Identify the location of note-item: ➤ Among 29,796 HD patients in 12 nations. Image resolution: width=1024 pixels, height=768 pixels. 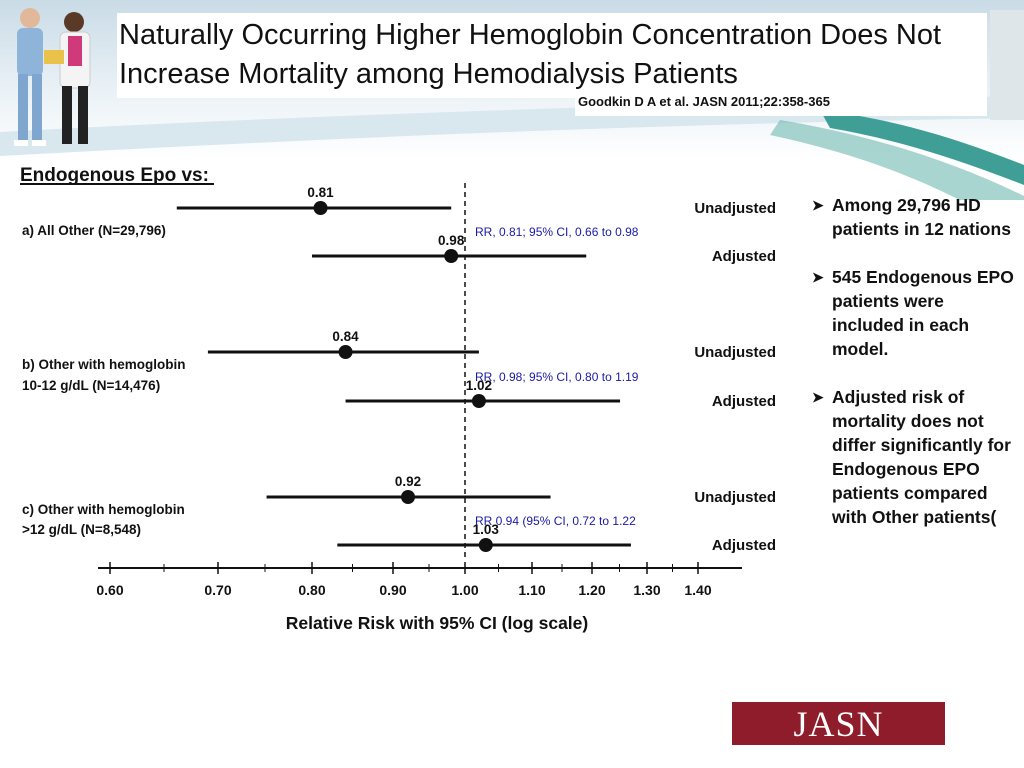
(912, 217).